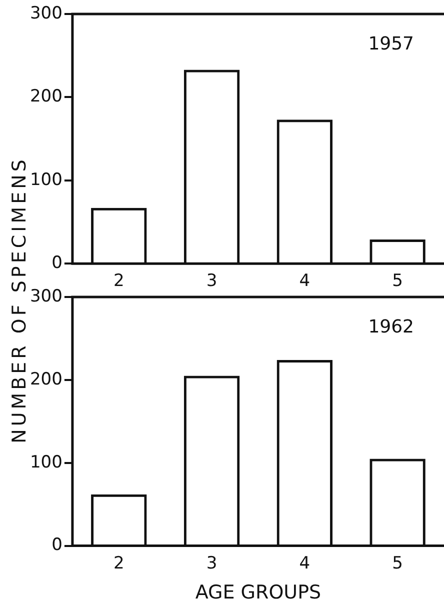 This screenshot has width=444, height=609. What do you see at coordinates (391, 44) in the screenshot?
I see `text: 1957` at bounding box center [391, 44].